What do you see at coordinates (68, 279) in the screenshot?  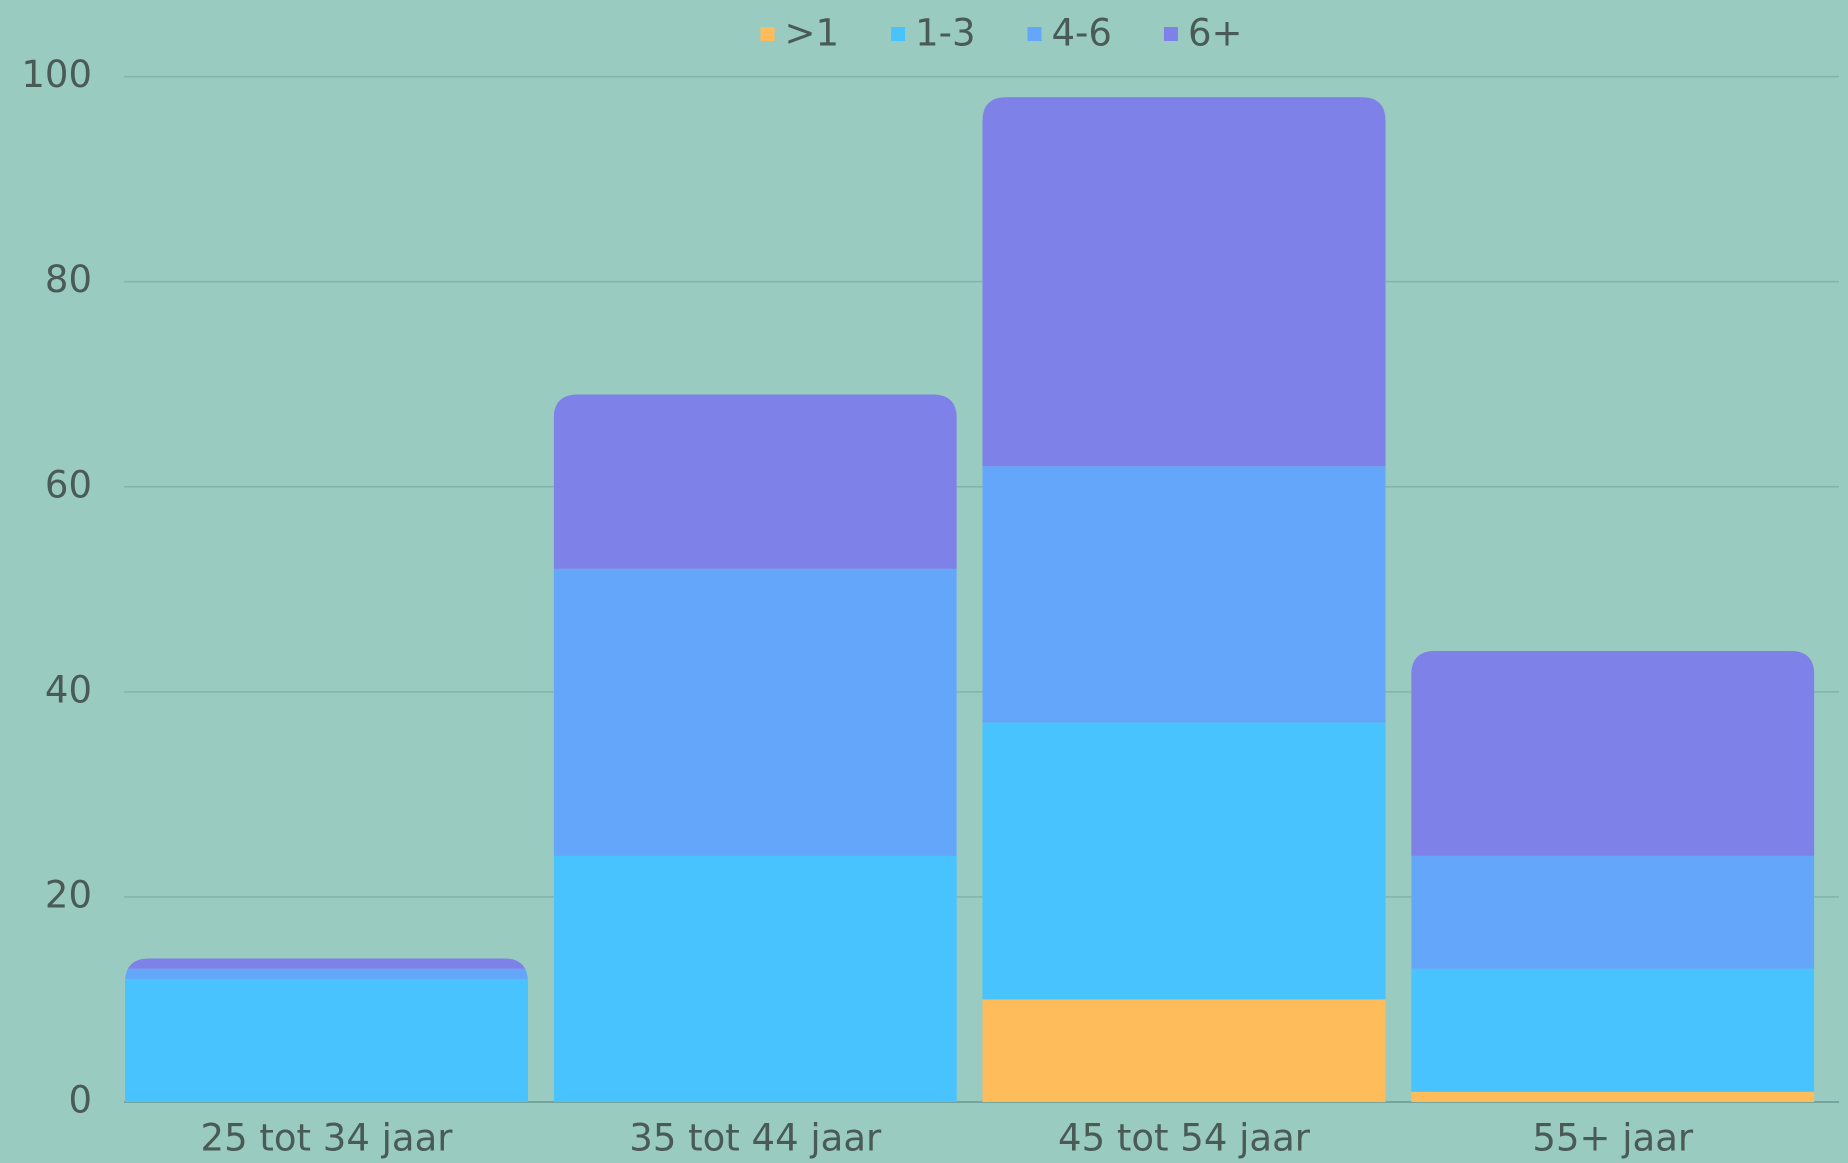 I see `y-tick-label: 80` at bounding box center [68, 279].